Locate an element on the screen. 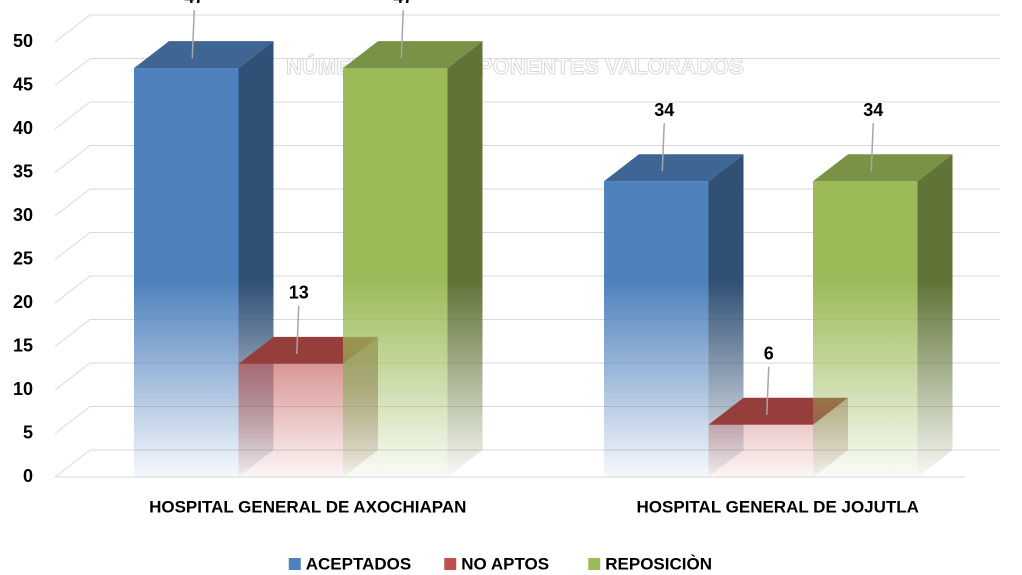  y-tick-label: 45 is located at coordinates (23, 84).